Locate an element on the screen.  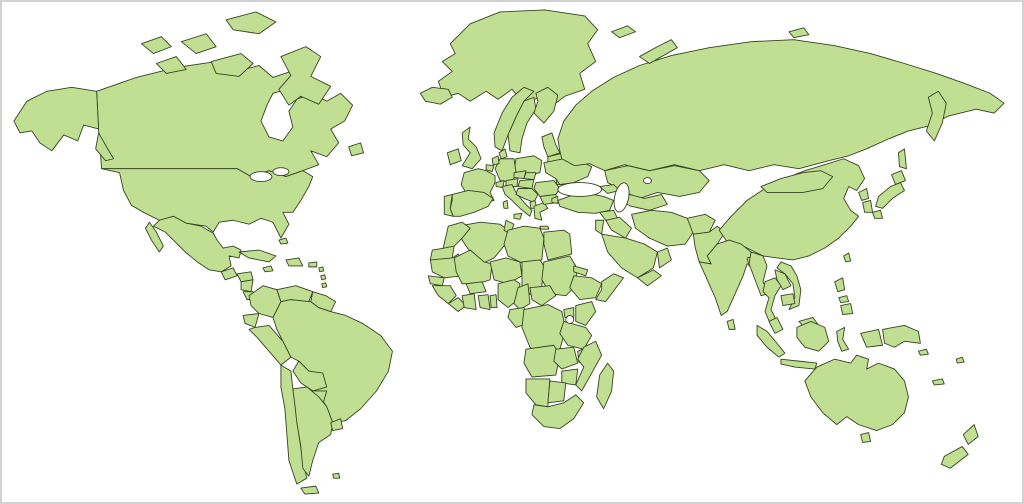
country-romania is located at coordinates (547, 188).